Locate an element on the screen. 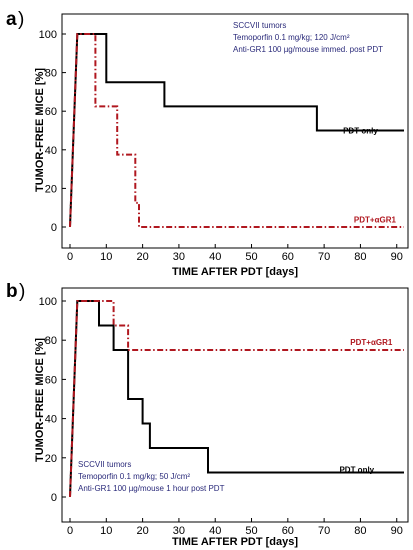 Image resolution: width=413 pixels, height=550 pixels. panel-b-x-tick-label: 30 is located at coordinates (179, 531).